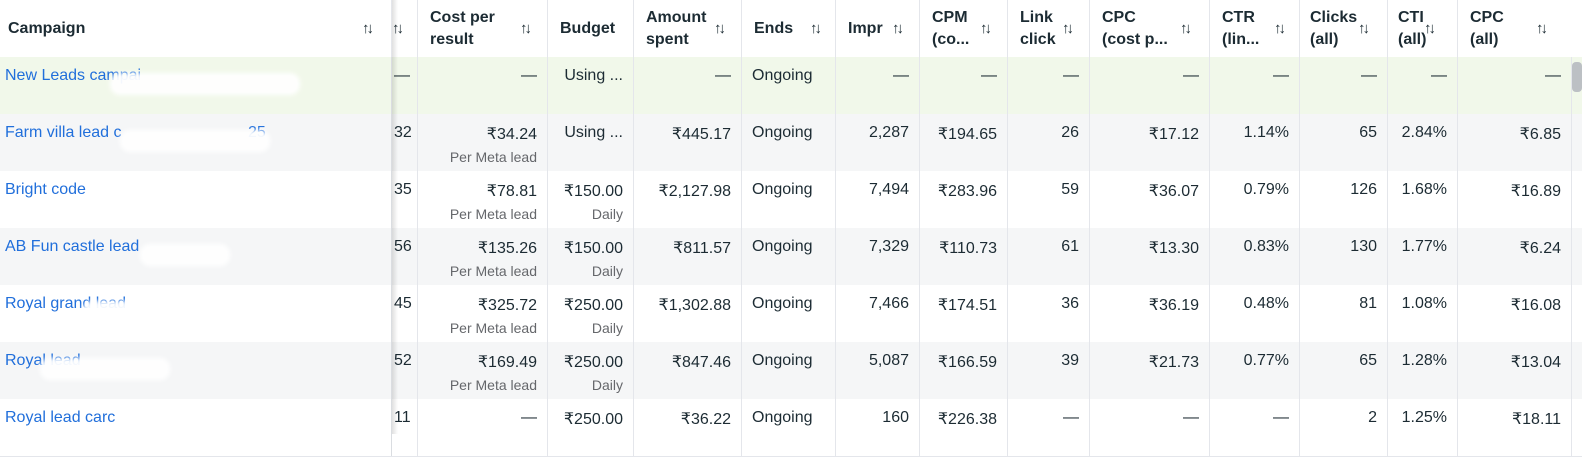 The height and width of the screenshot is (457, 1582). What do you see at coordinates (1424, 246) in the screenshot?
I see `cell-value: 1.77%` at bounding box center [1424, 246].